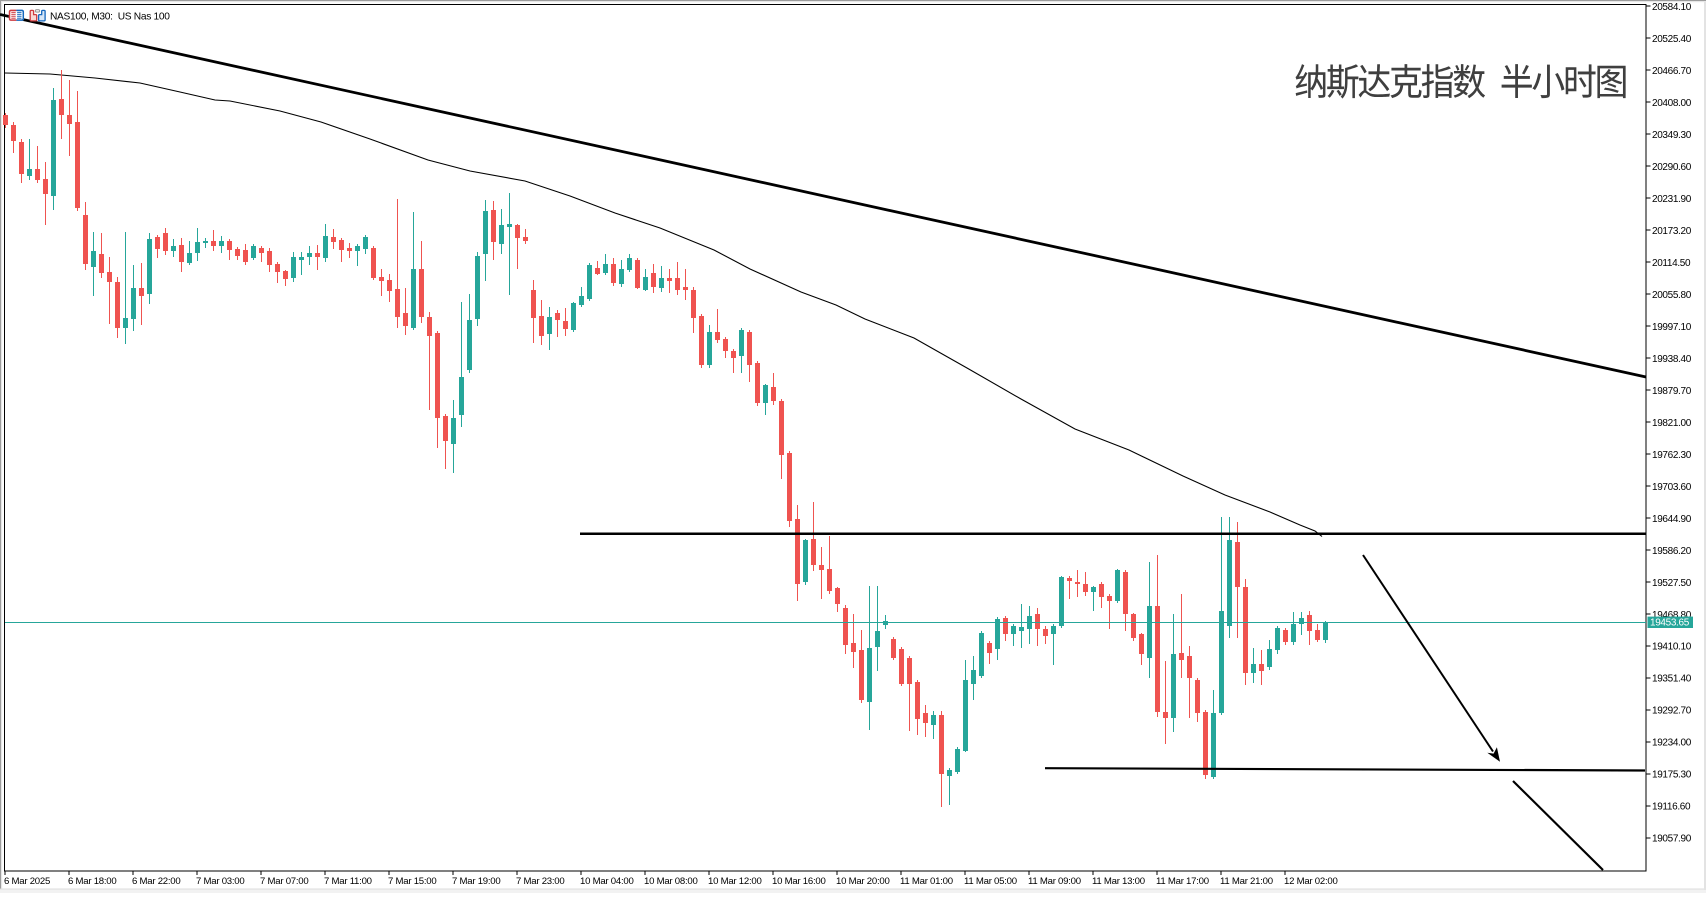 The height and width of the screenshot is (898, 1706). What do you see at coordinates (1672, 487) in the screenshot?
I see `svg-text: 19703.60` at bounding box center [1672, 487].